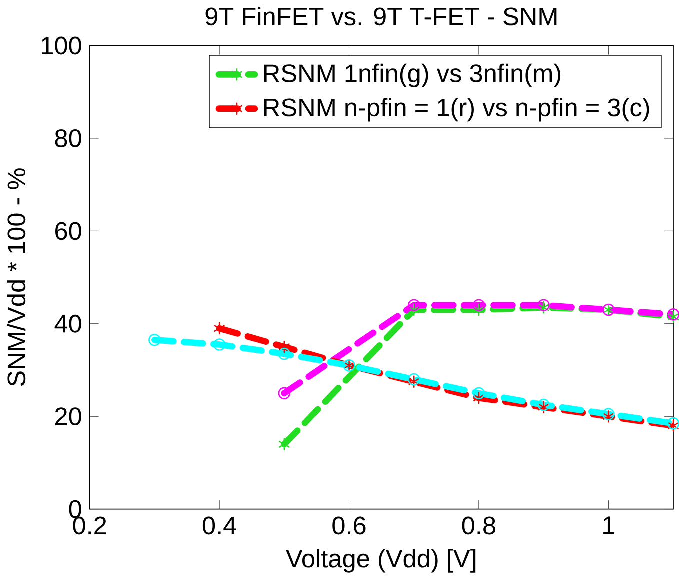  I want to click on y-tick-label: 60, so click(69, 231).